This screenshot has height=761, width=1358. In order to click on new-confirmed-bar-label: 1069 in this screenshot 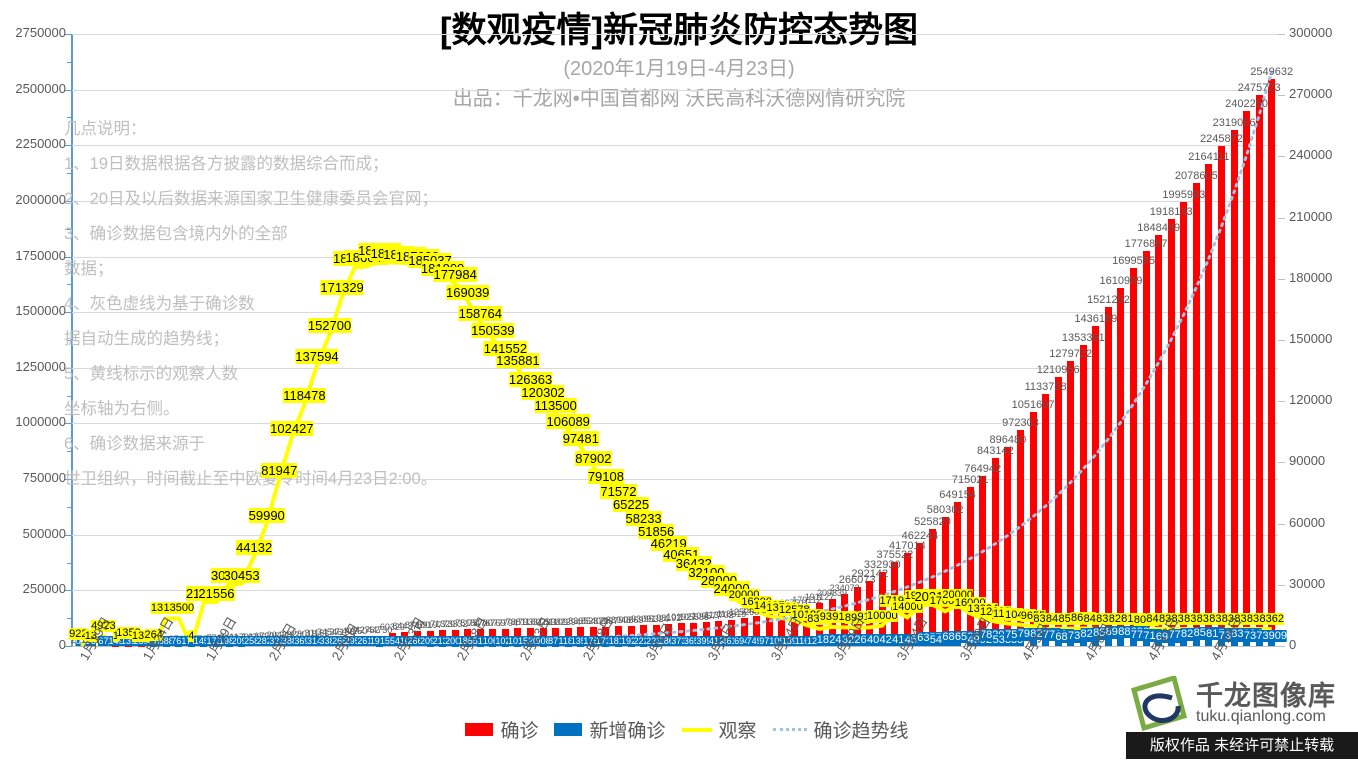, I will do `click(492, 641)`.